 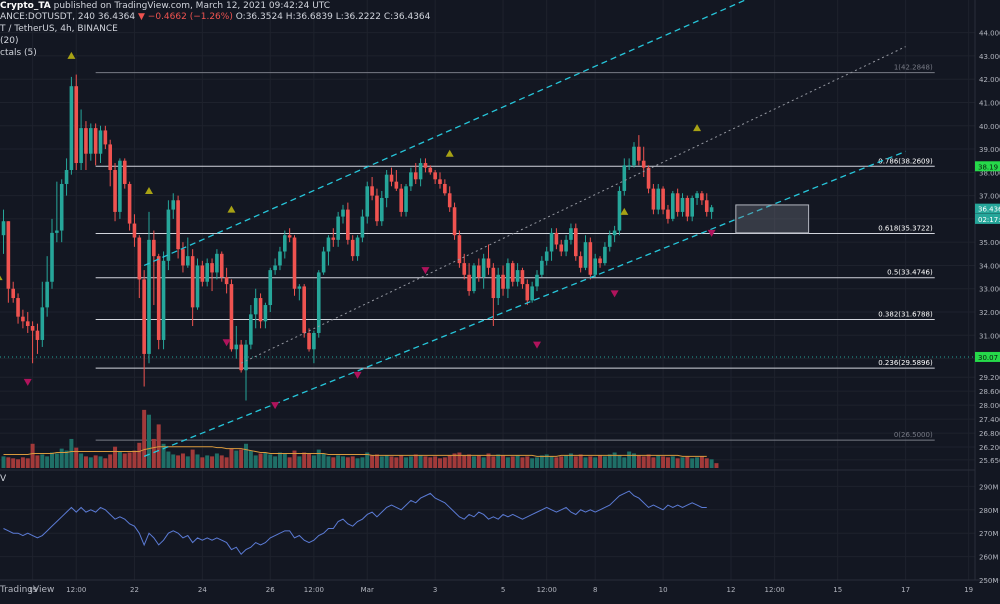 What do you see at coordinates (357, 375) in the screenshot?
I see `fractal-down-marker` at bounding box center [357, 375].